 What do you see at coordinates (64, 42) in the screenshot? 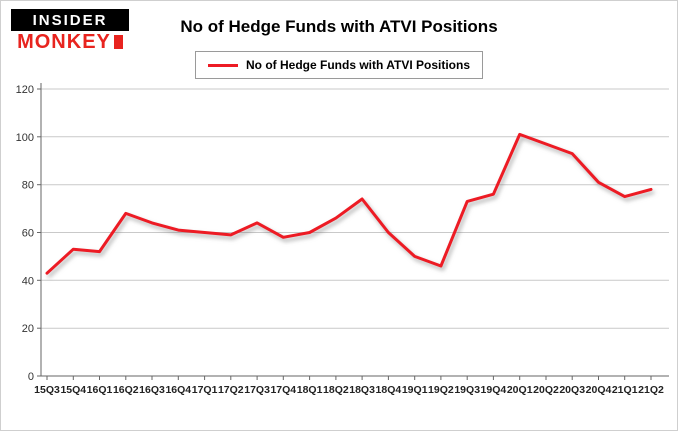
I see `logo-monkey-text: MONKEY` at bounding box center [64, 42].